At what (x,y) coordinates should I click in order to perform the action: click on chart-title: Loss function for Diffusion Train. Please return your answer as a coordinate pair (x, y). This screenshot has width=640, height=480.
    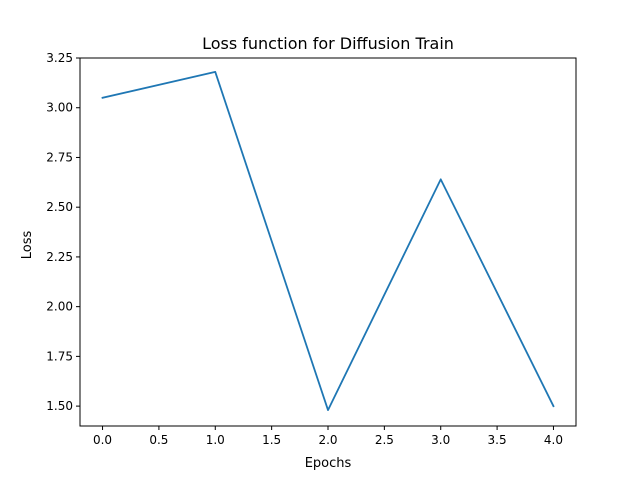
    Looking at the image, I should click on (328, 43).